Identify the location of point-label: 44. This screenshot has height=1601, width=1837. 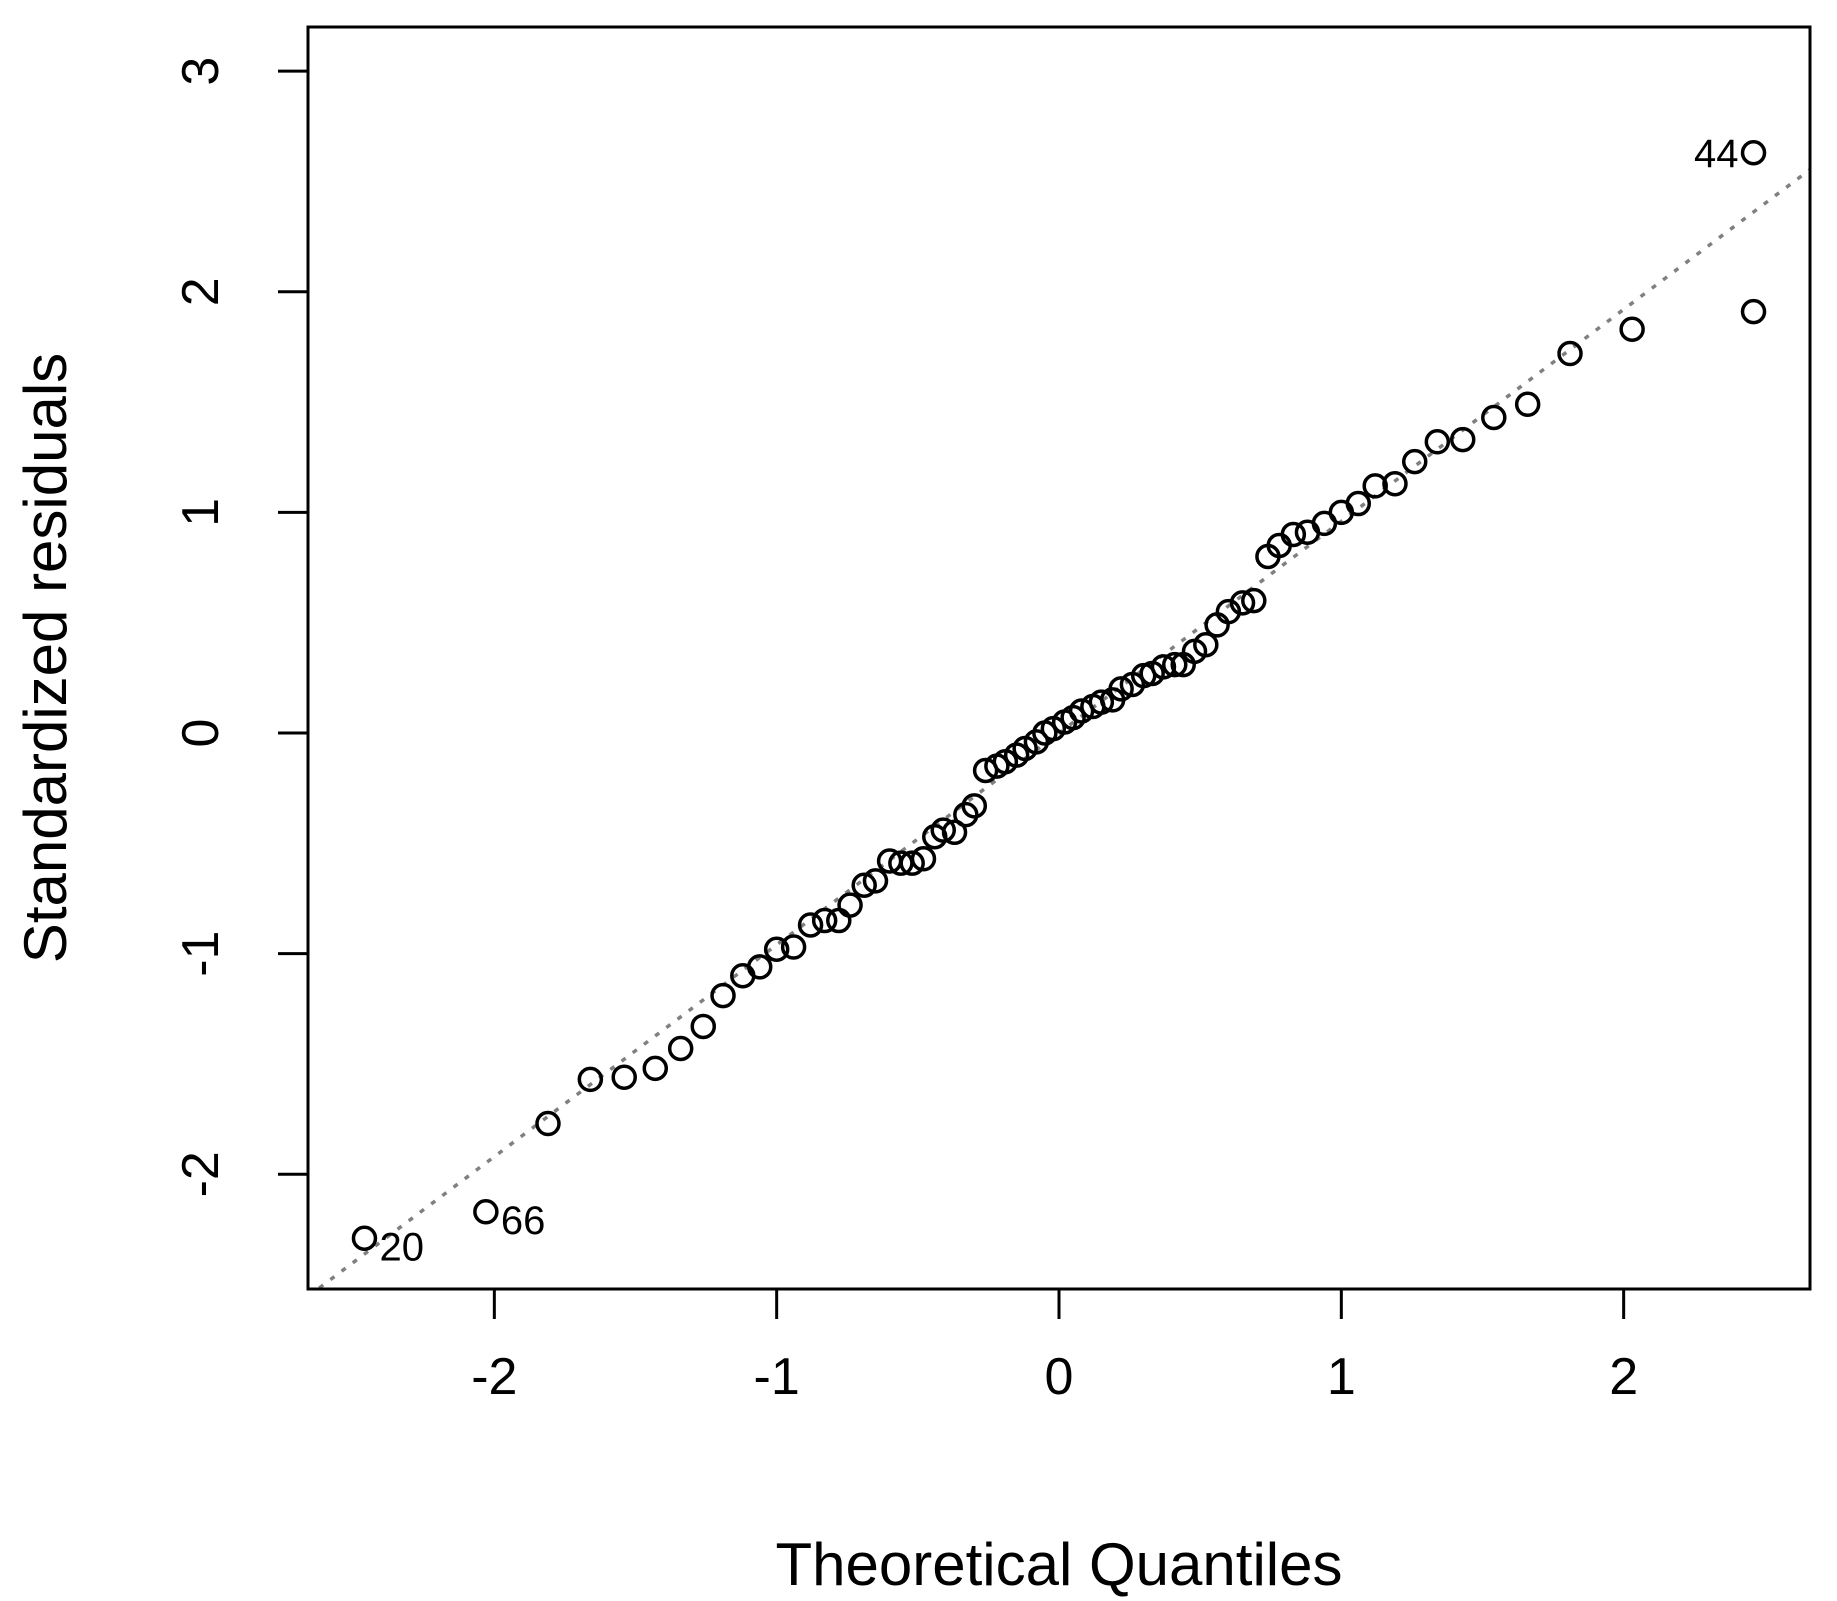
(1716, 154).